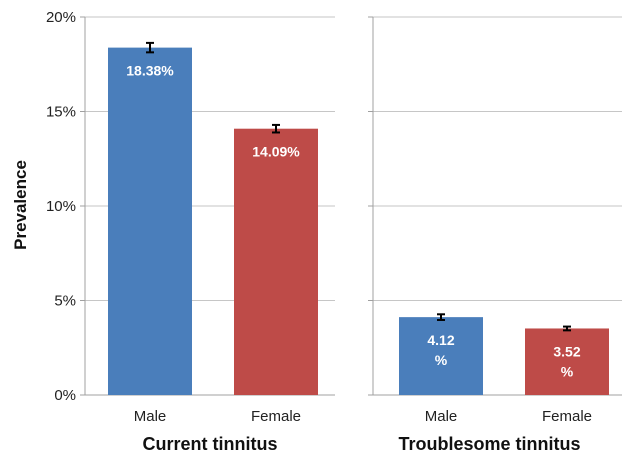 The image size is (628, 459). I want to click on group-label: Troublesome tinnitus, so click(489, 444).